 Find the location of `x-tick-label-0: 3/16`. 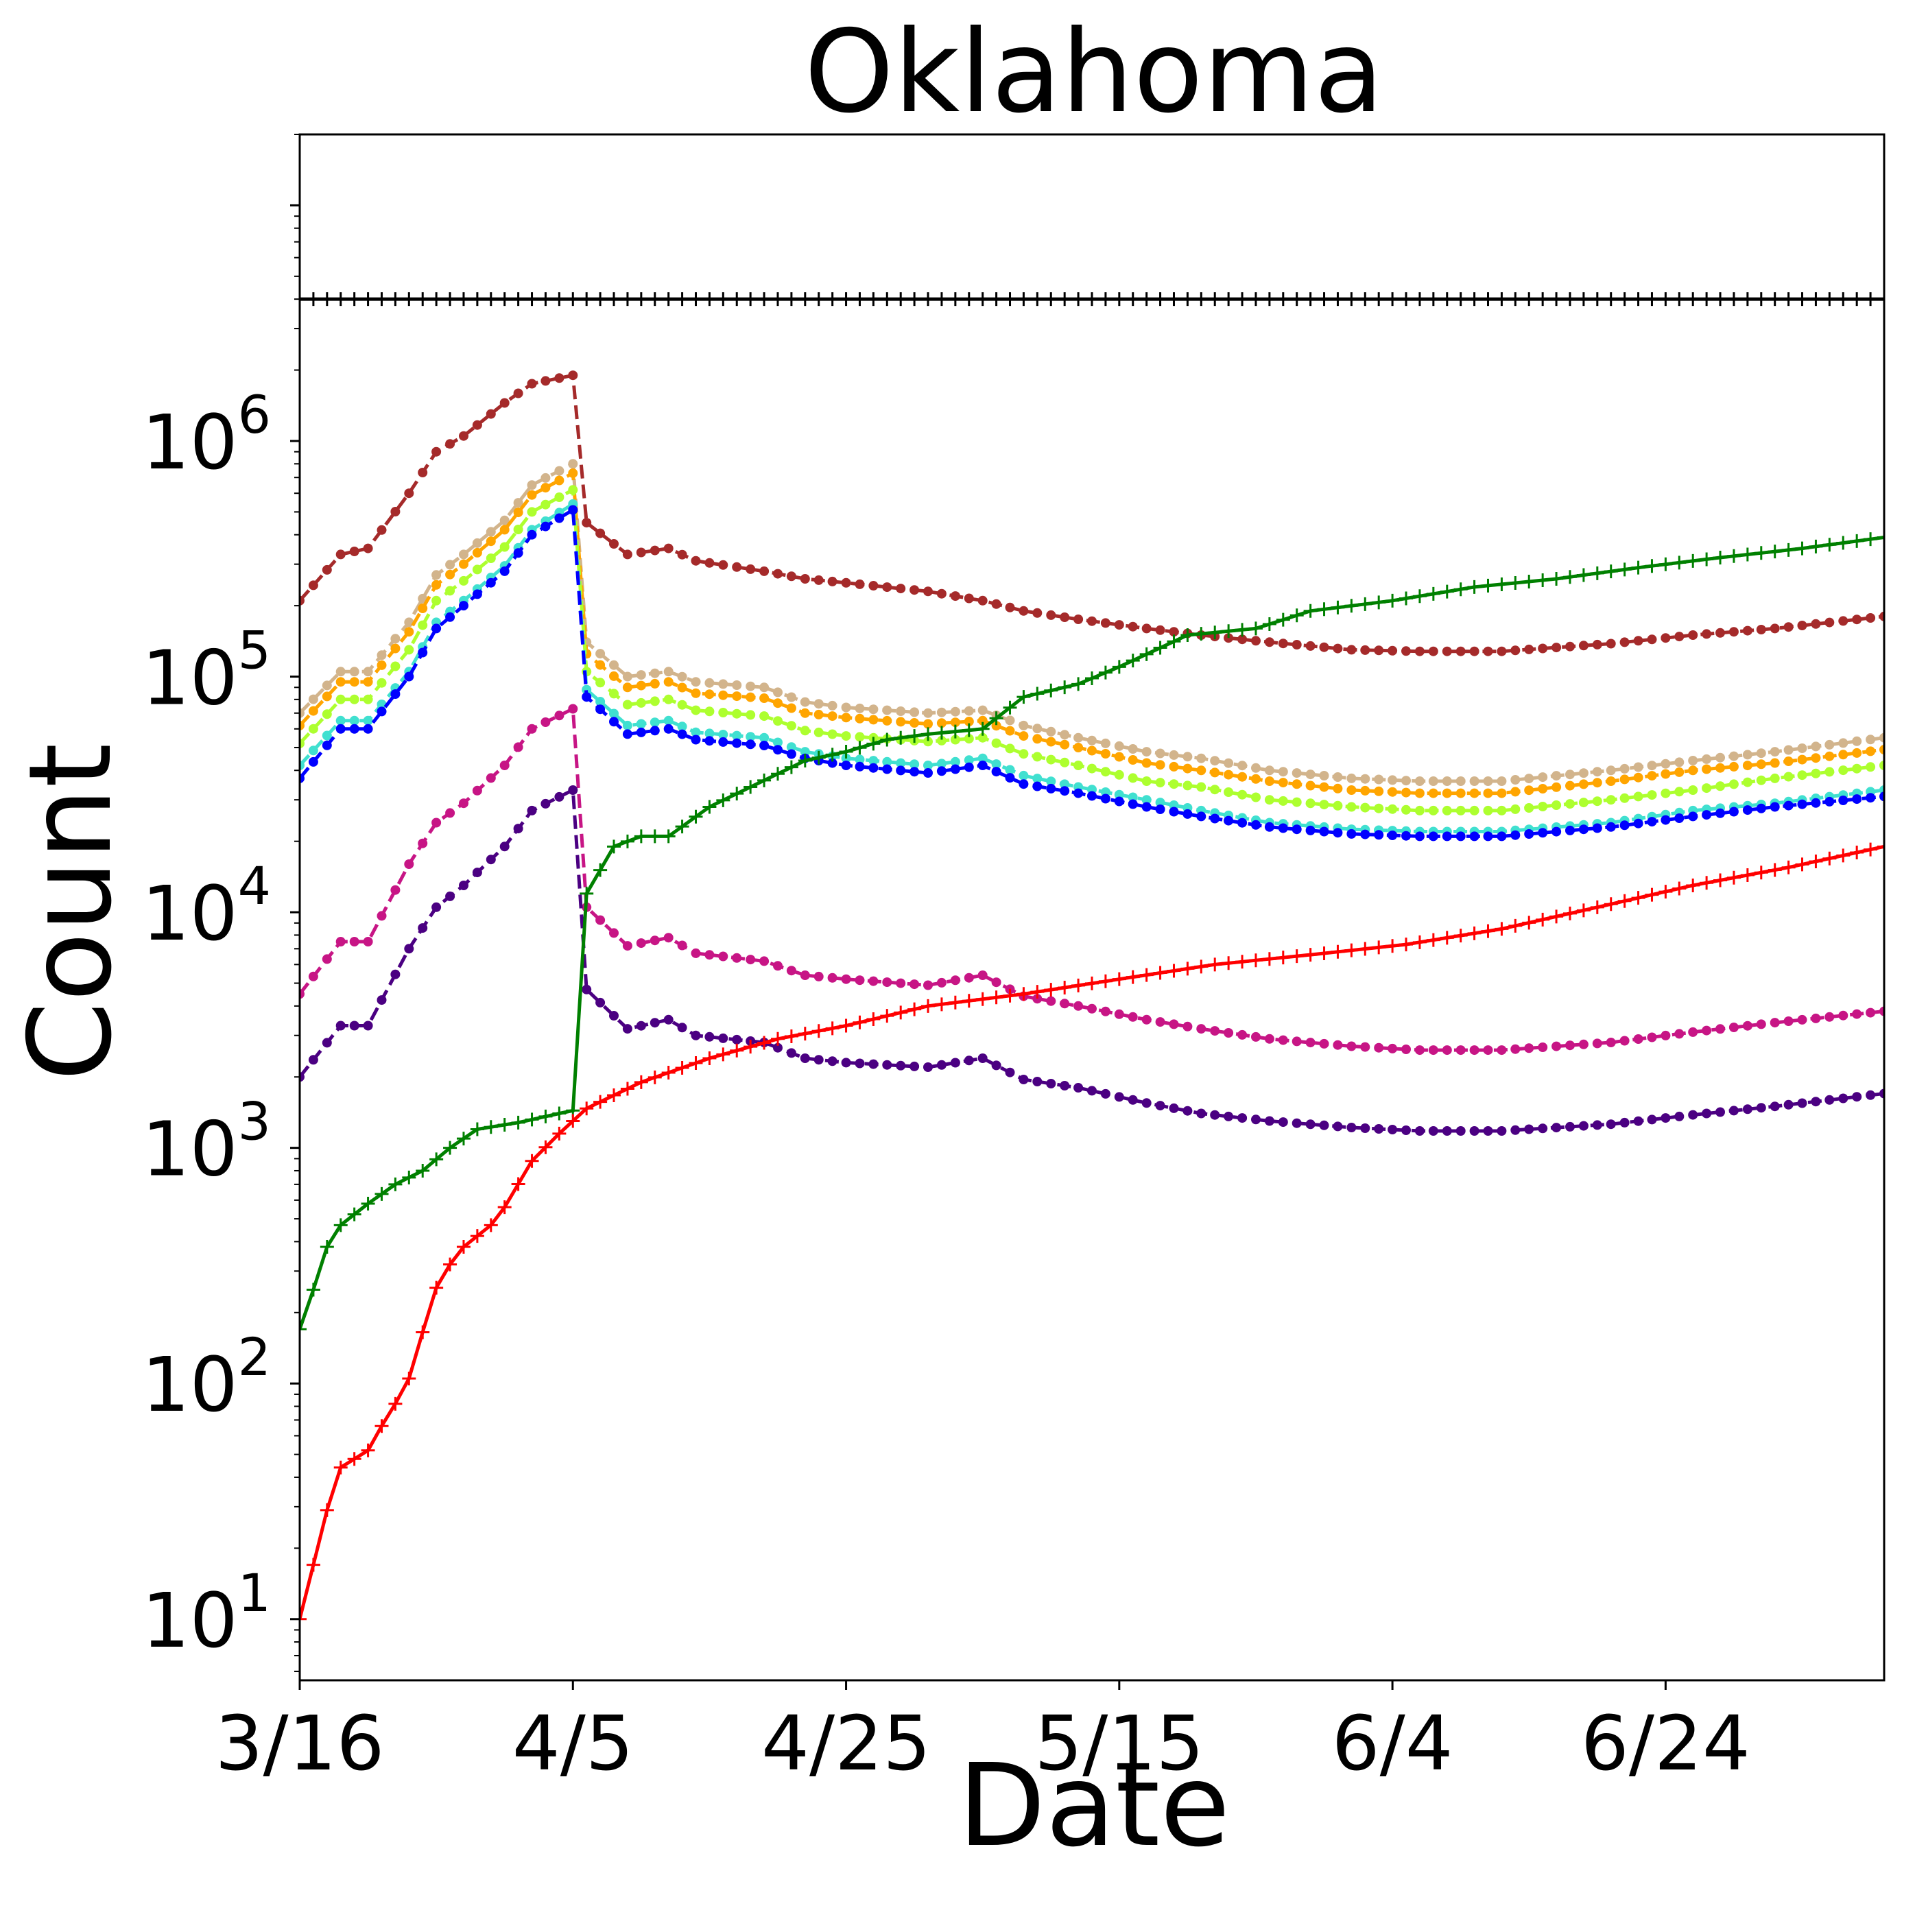

x-tick-label-0: 3/16 is located at coordinates (299, 1743).